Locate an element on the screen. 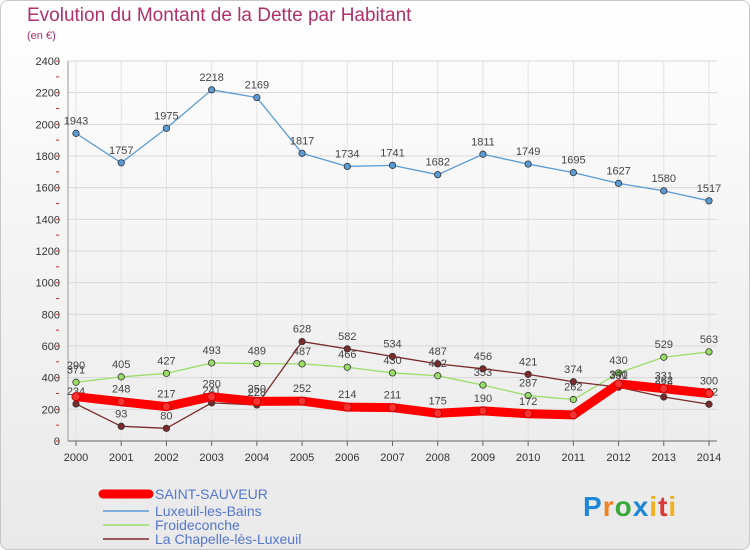 This screenshot has height=550, width=750. data-label: 456 is located at coordinates (483, 357).